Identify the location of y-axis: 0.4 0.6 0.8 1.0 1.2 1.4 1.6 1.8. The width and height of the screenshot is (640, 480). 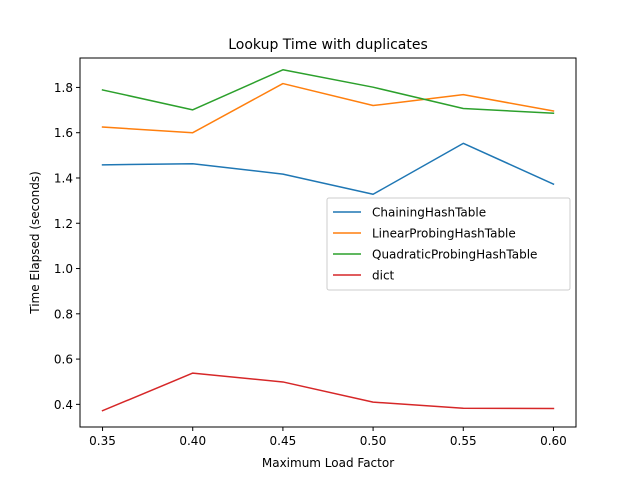
(67, 246).